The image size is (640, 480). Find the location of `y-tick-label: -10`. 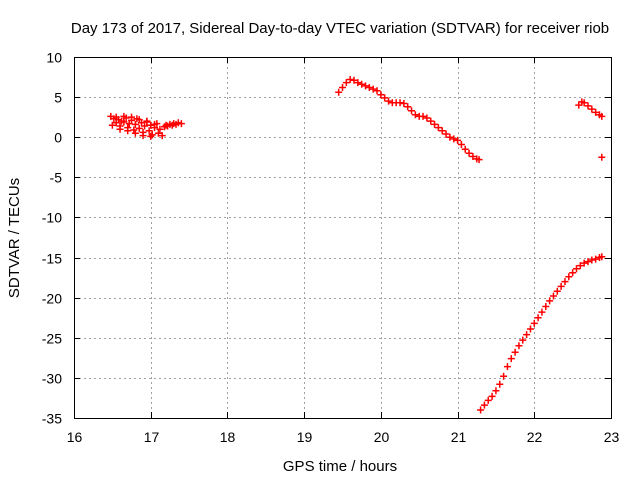

y-tick-label: -10 is located at coordinates (52, 218).